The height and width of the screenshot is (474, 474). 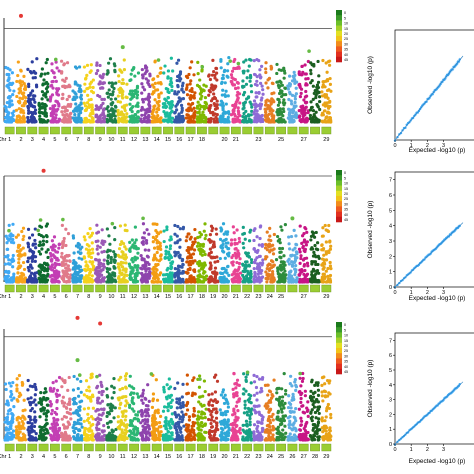 I want to click on legend-scale-label: 40, so click(x=346, y=55).